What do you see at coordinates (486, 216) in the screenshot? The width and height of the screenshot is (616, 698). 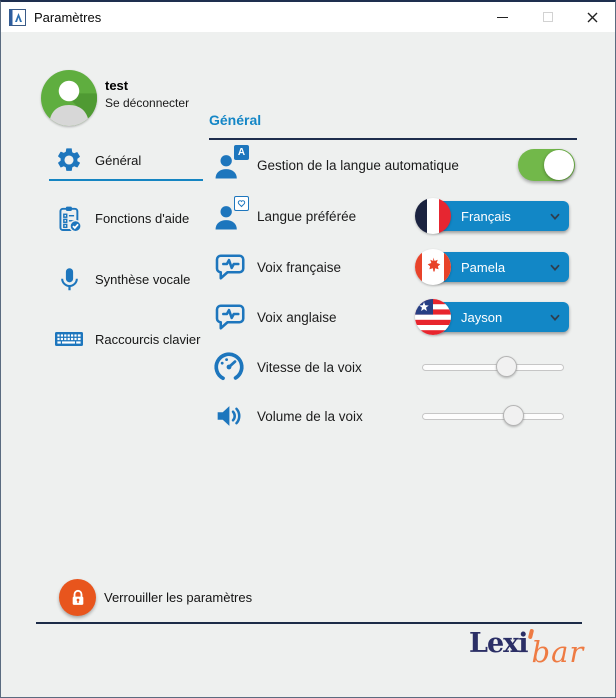 I see `dropdown-value: Français` at bounding box center [486, 216].